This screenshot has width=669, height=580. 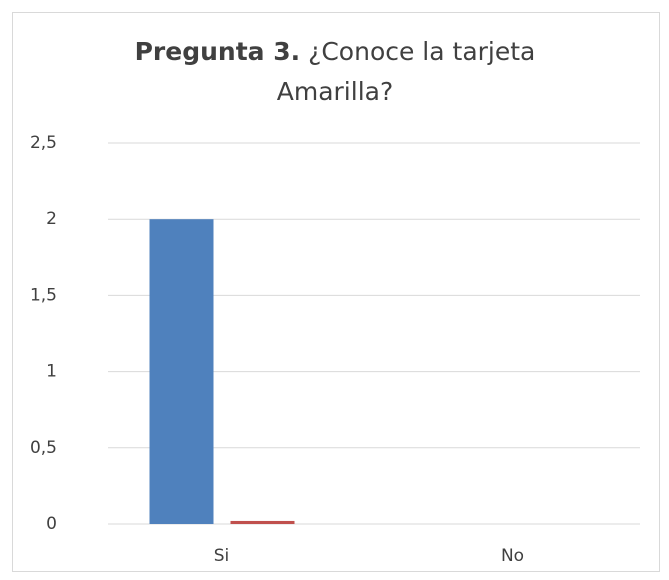 I want to click on chart-title: Pregunta 3. ¿Conoce la tarjeta Amarilla?, so click(x=335, y=72).